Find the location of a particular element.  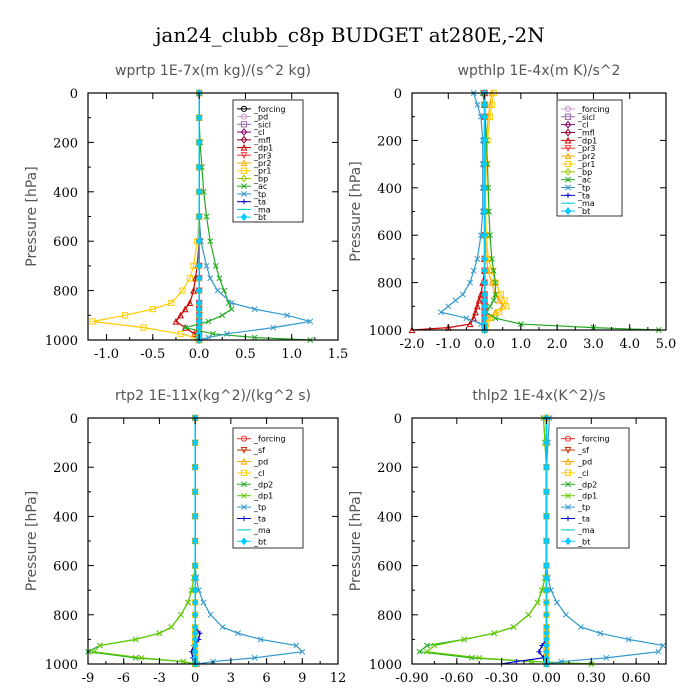

legend-label: _sf is located at coordinates (583, 450).